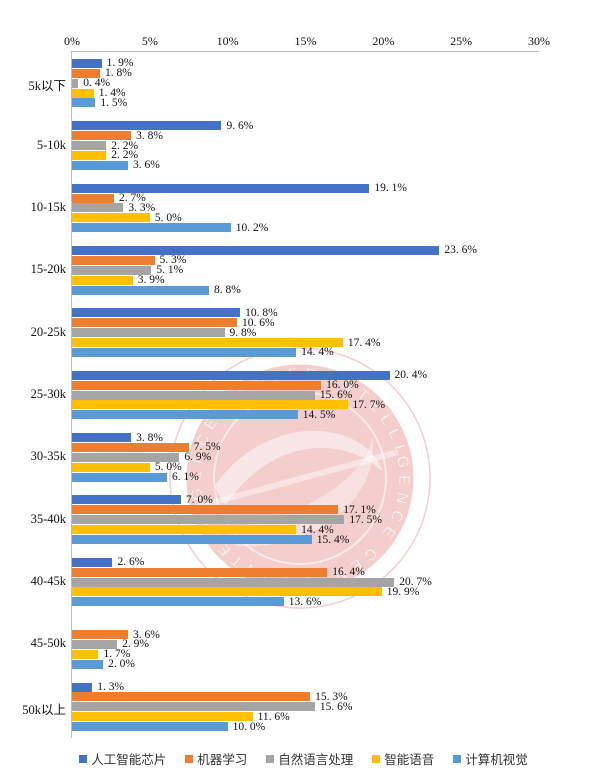 Image resolution: width=607 pixels, height=777 pixels. I want to click on bar-自然语言处理-35-40k, so click(208, 520).